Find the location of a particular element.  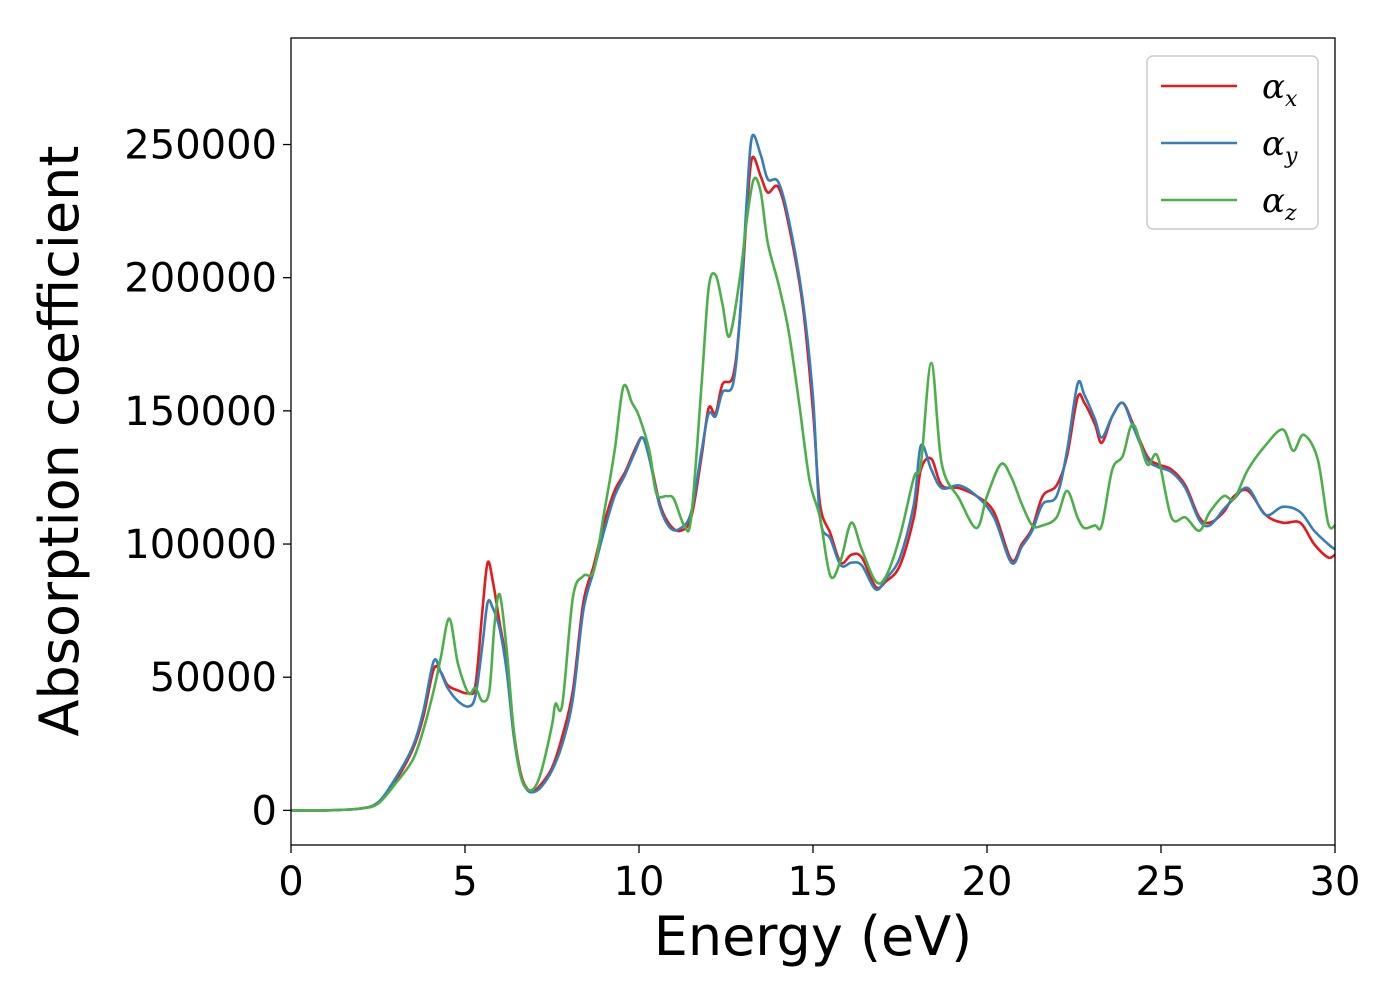

y-tick-label: 50000 is located at coordinates (213, 678).